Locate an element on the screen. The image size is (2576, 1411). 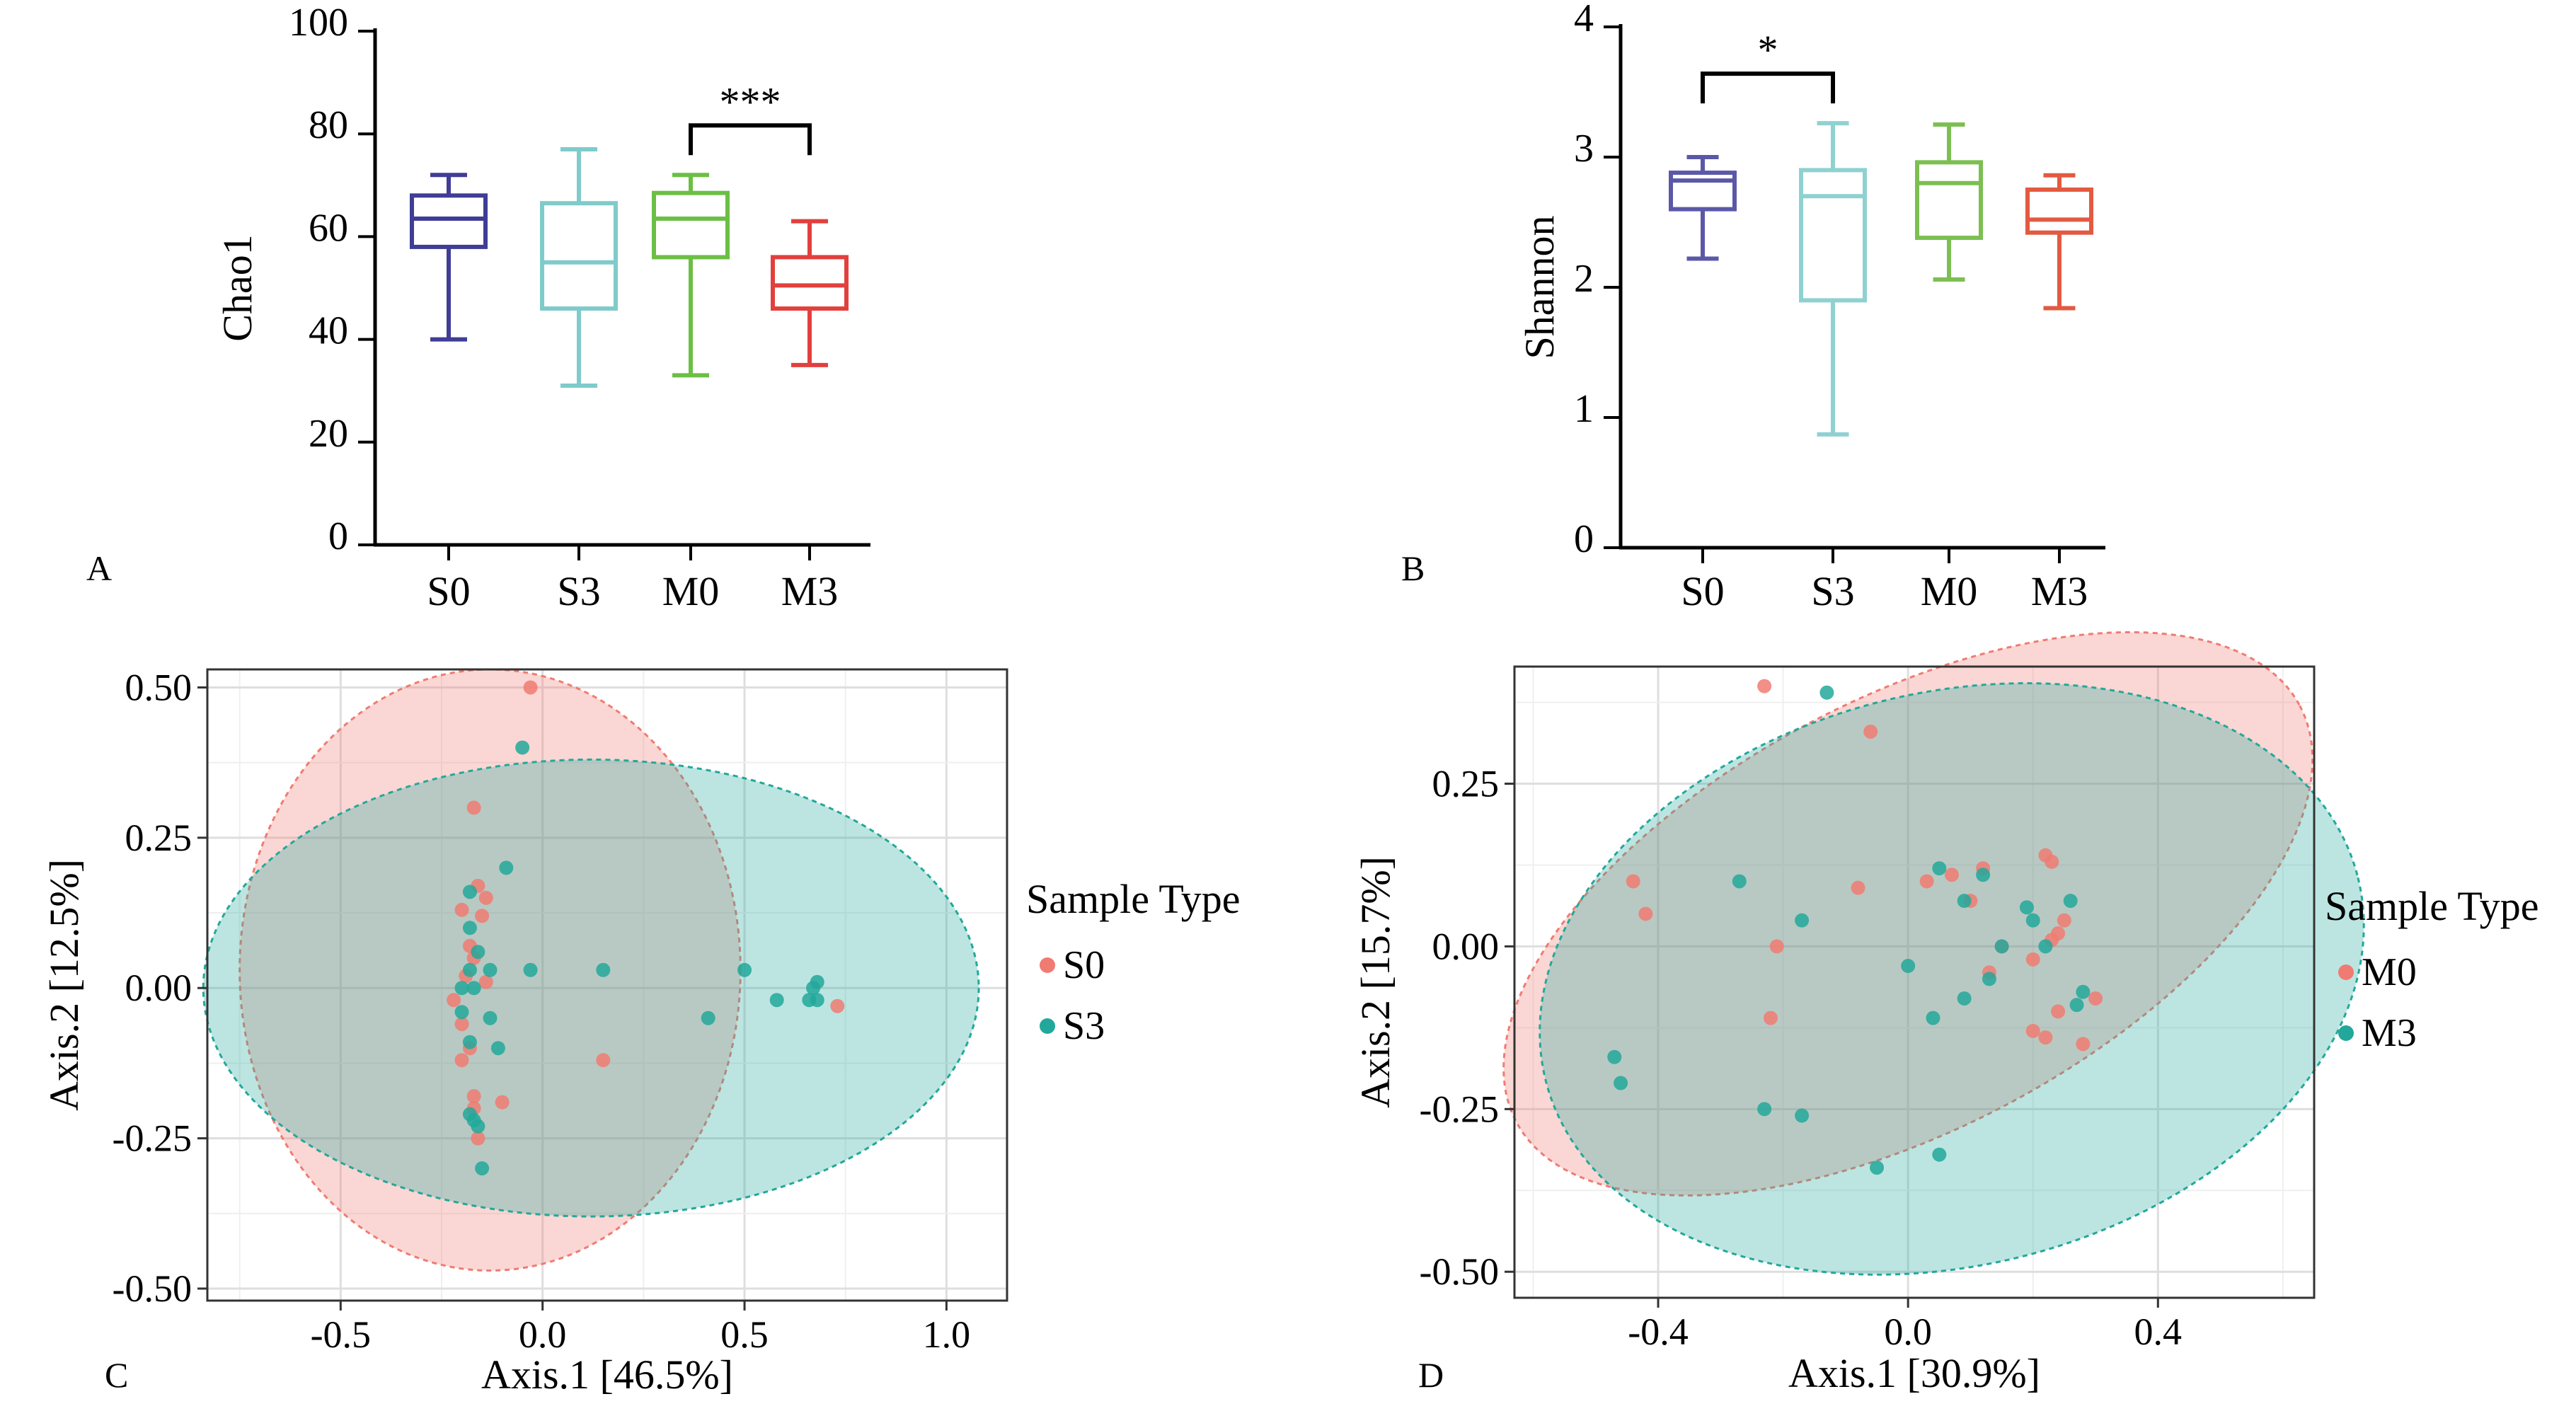
points-s0 is located at coordinates (646, 913).